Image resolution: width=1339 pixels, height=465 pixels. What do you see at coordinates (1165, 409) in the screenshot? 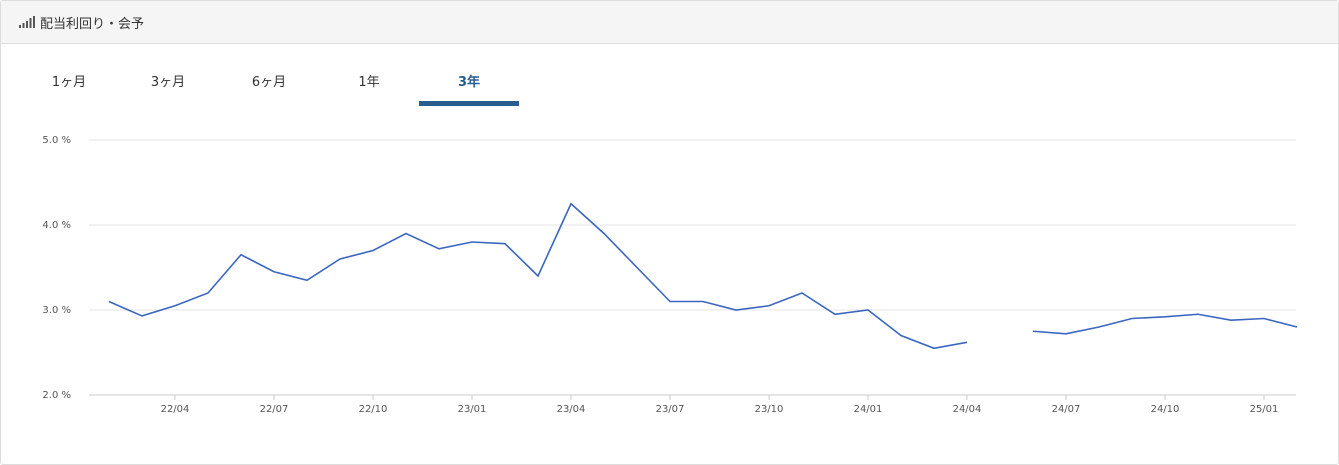
I see `x-tick-label: 24/10` at bounding box center [1165, 409].